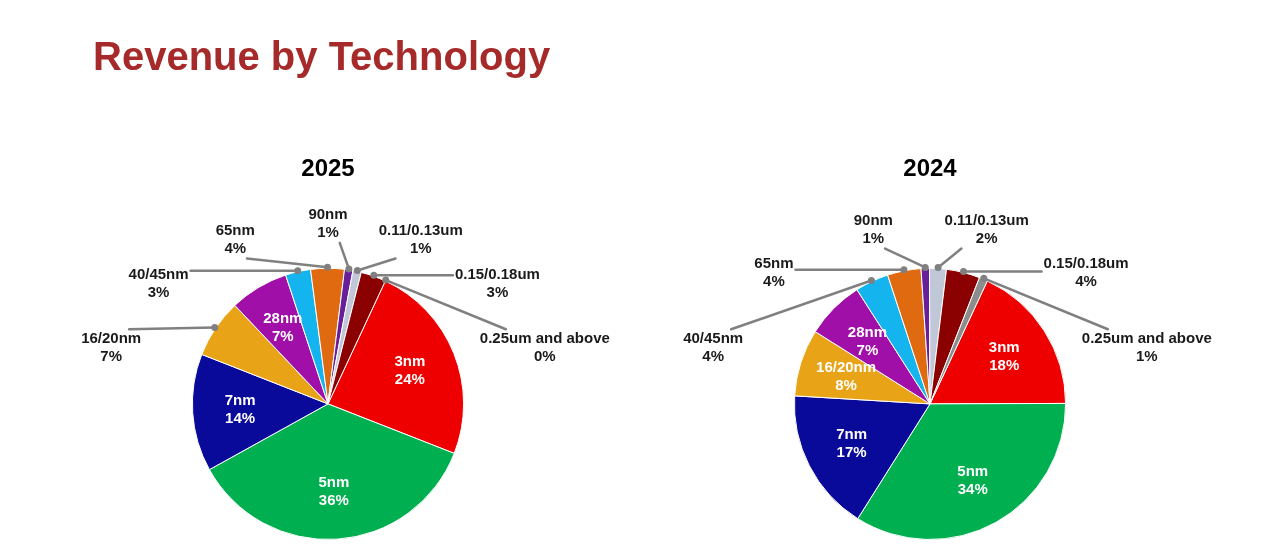  Describe the element at coordinates (1146, 338) in the screenshot. I see `slice-label: 0.25um and above` at that location.